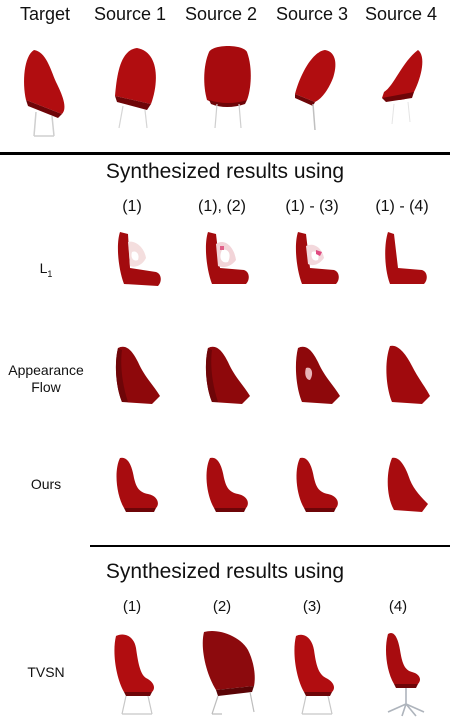 This screenshot has height=727, width=450. I want to click on target-chair-image, so click(44, 93).